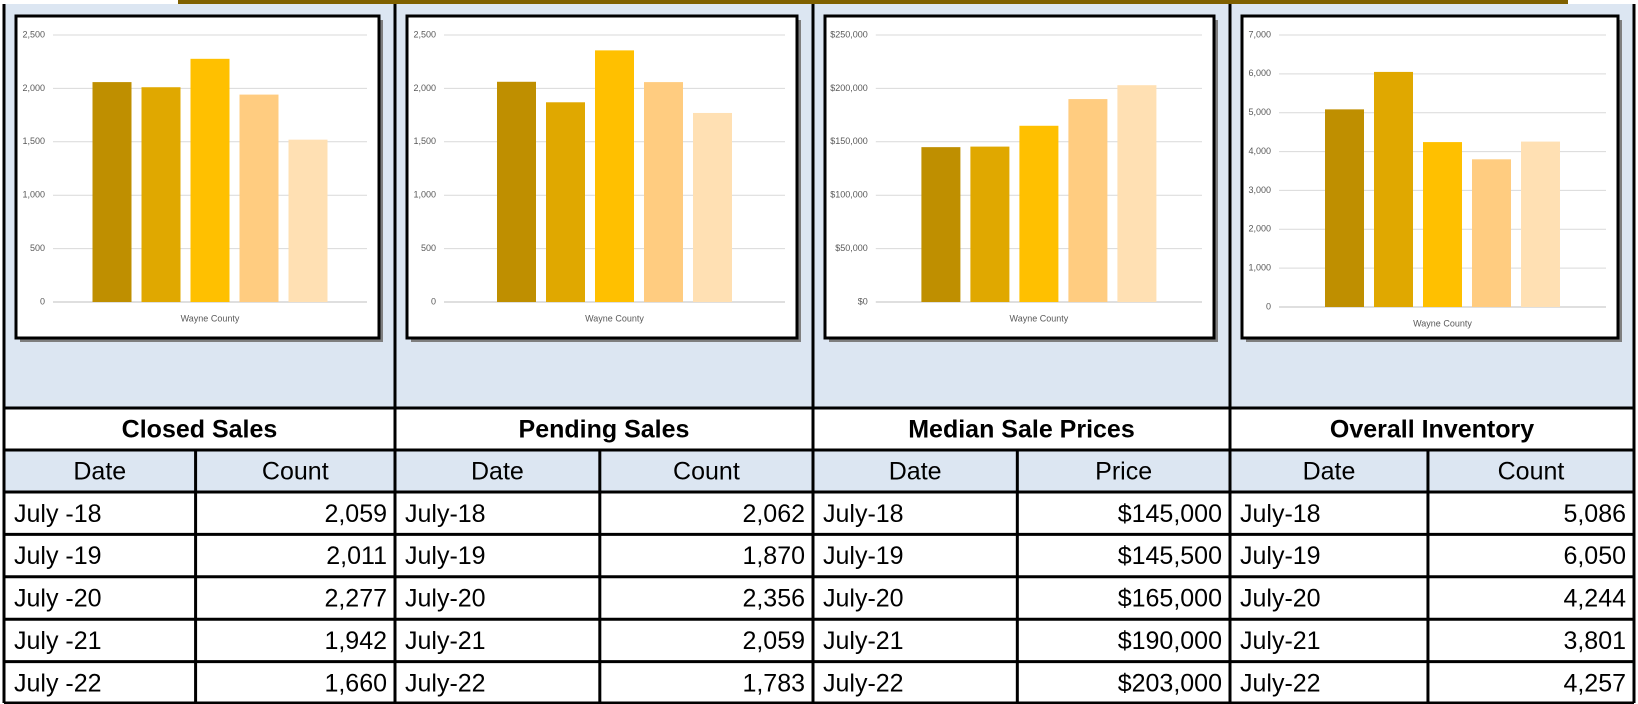  Describe the element at coordinates (1432, 430) in the screenshot. I see `table-title: Overall Inventory` at that location.